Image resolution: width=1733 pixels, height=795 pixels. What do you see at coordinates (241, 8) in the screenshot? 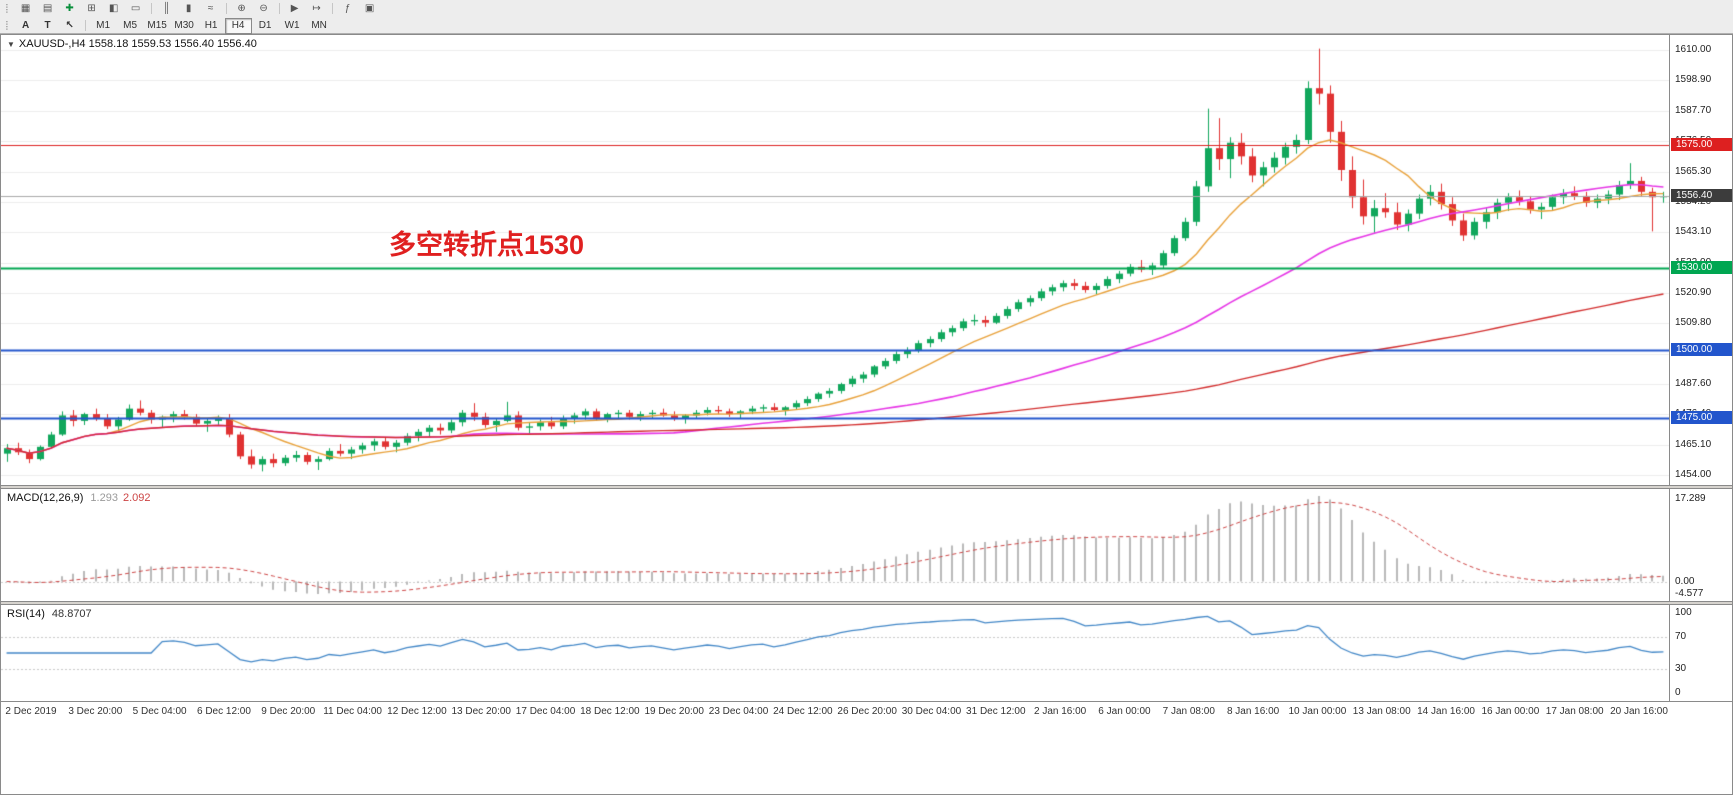
I see `zoom-in-icon: ⊕` at bounding box center [241, 8].